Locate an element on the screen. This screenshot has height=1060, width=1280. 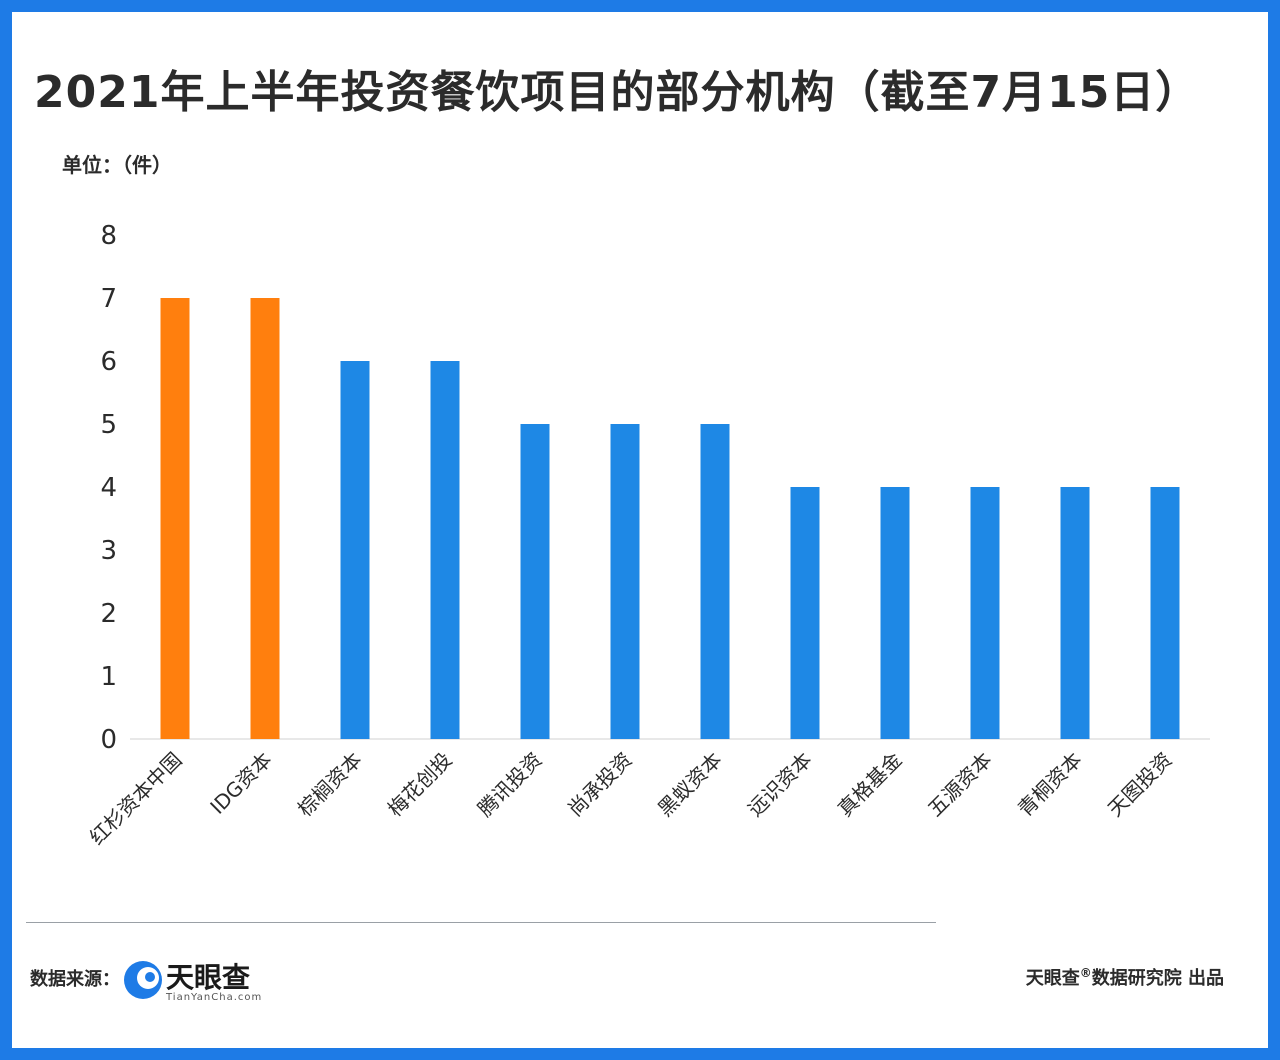
x-tick-label: IDG资本 is located at coordinates (240, 783).